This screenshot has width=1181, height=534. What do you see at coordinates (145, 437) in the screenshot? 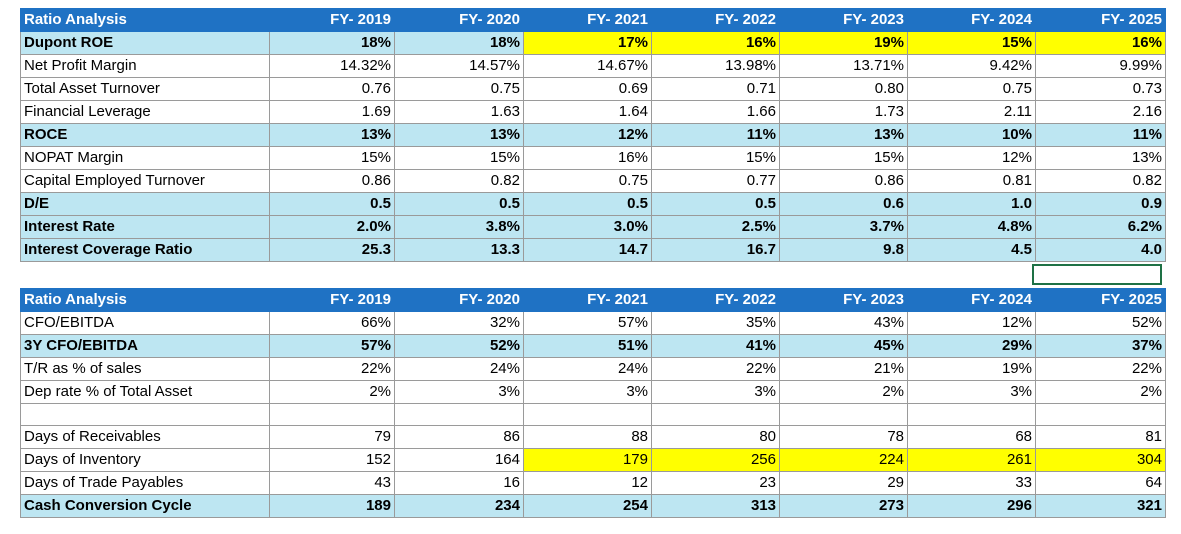
I see `row-label-cell: Days of Receivables` at bounding box center [145, 437].